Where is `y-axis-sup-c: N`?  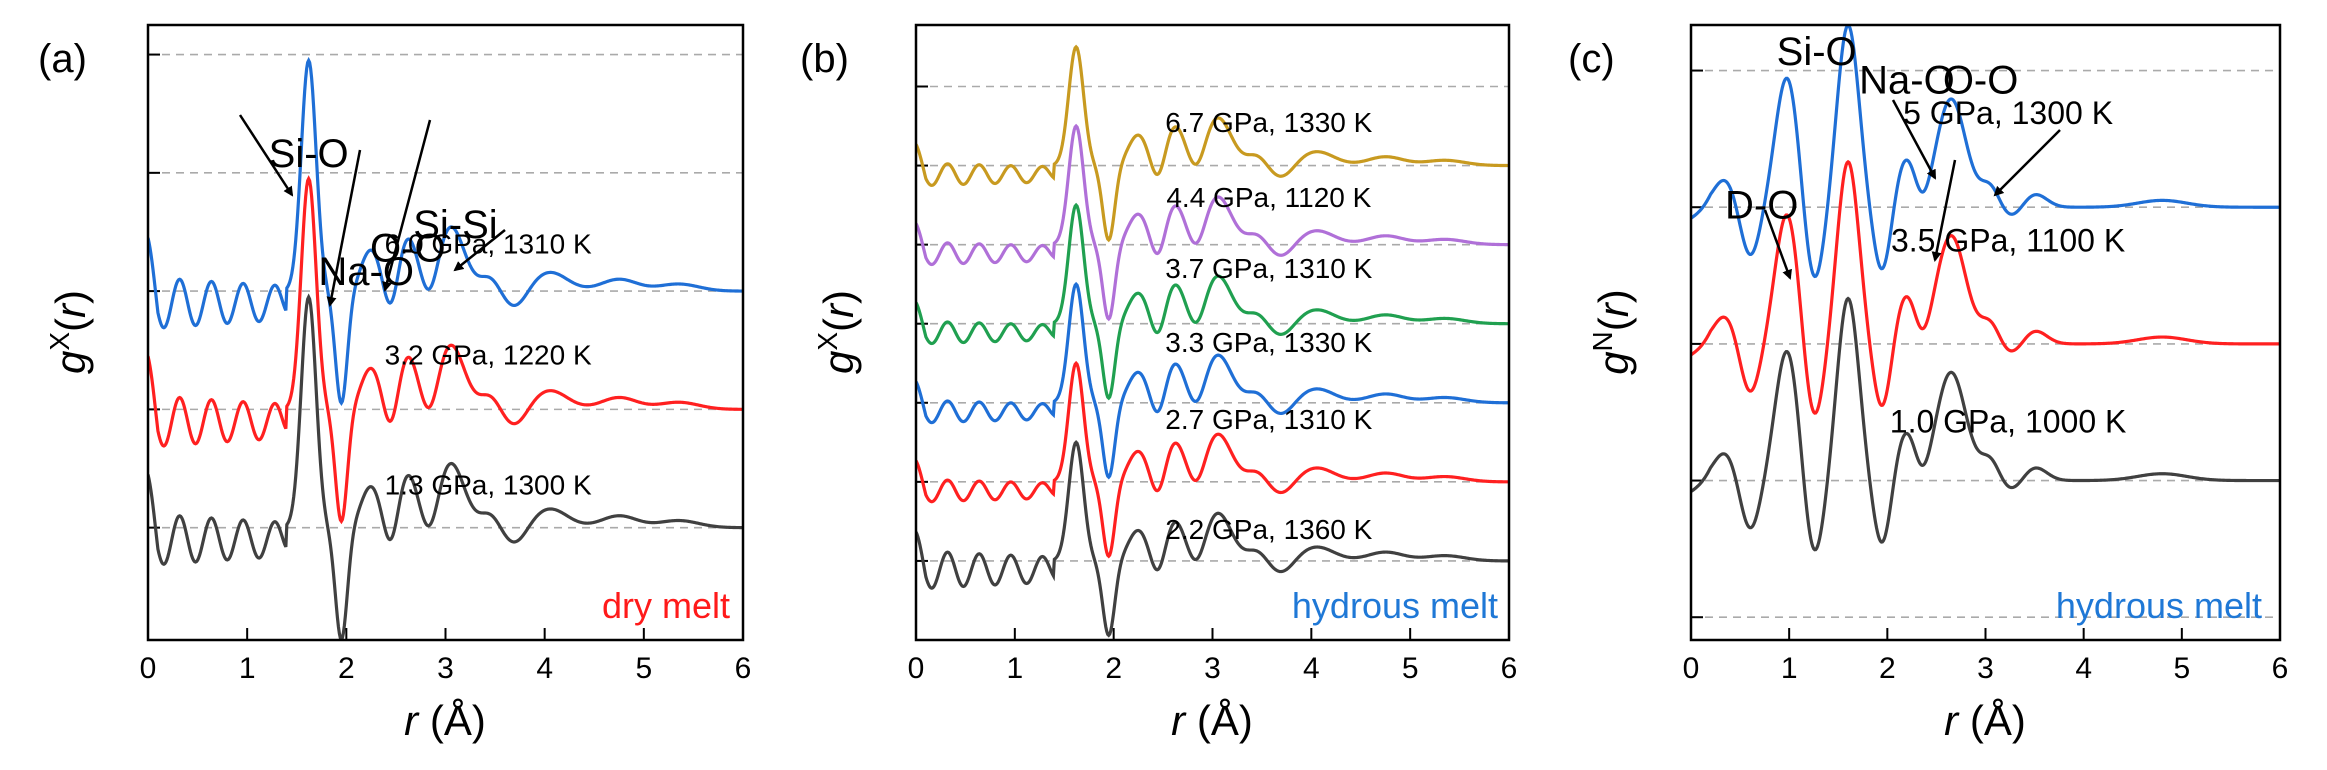 y-axis-sup-c: N is located at coordinates (1602, 341).